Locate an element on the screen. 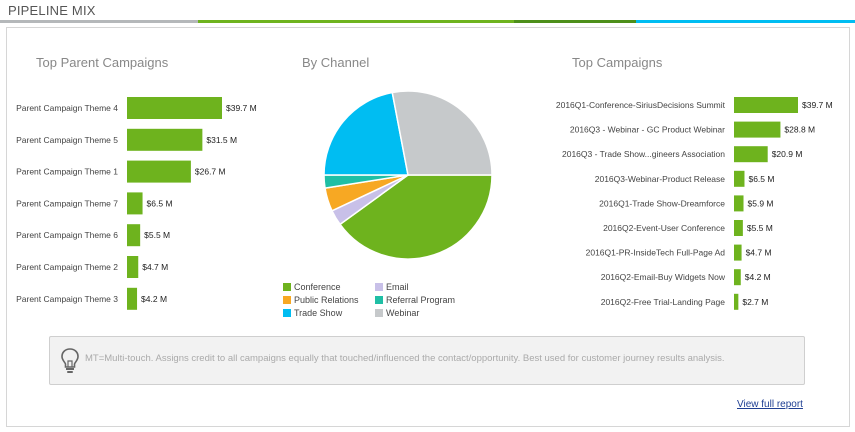  pie-slice-conference is located at coordinates (415, 217).